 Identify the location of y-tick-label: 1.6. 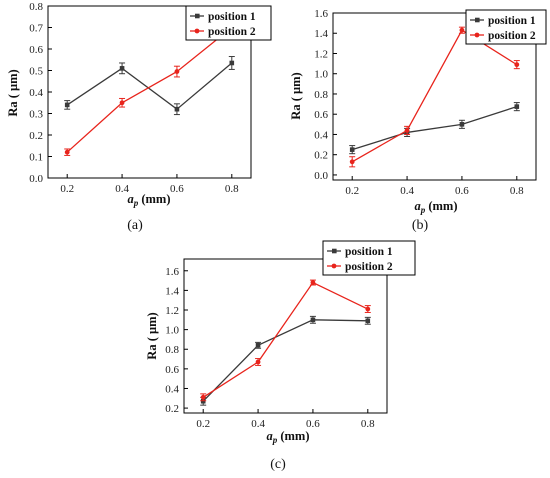
(321, 14).